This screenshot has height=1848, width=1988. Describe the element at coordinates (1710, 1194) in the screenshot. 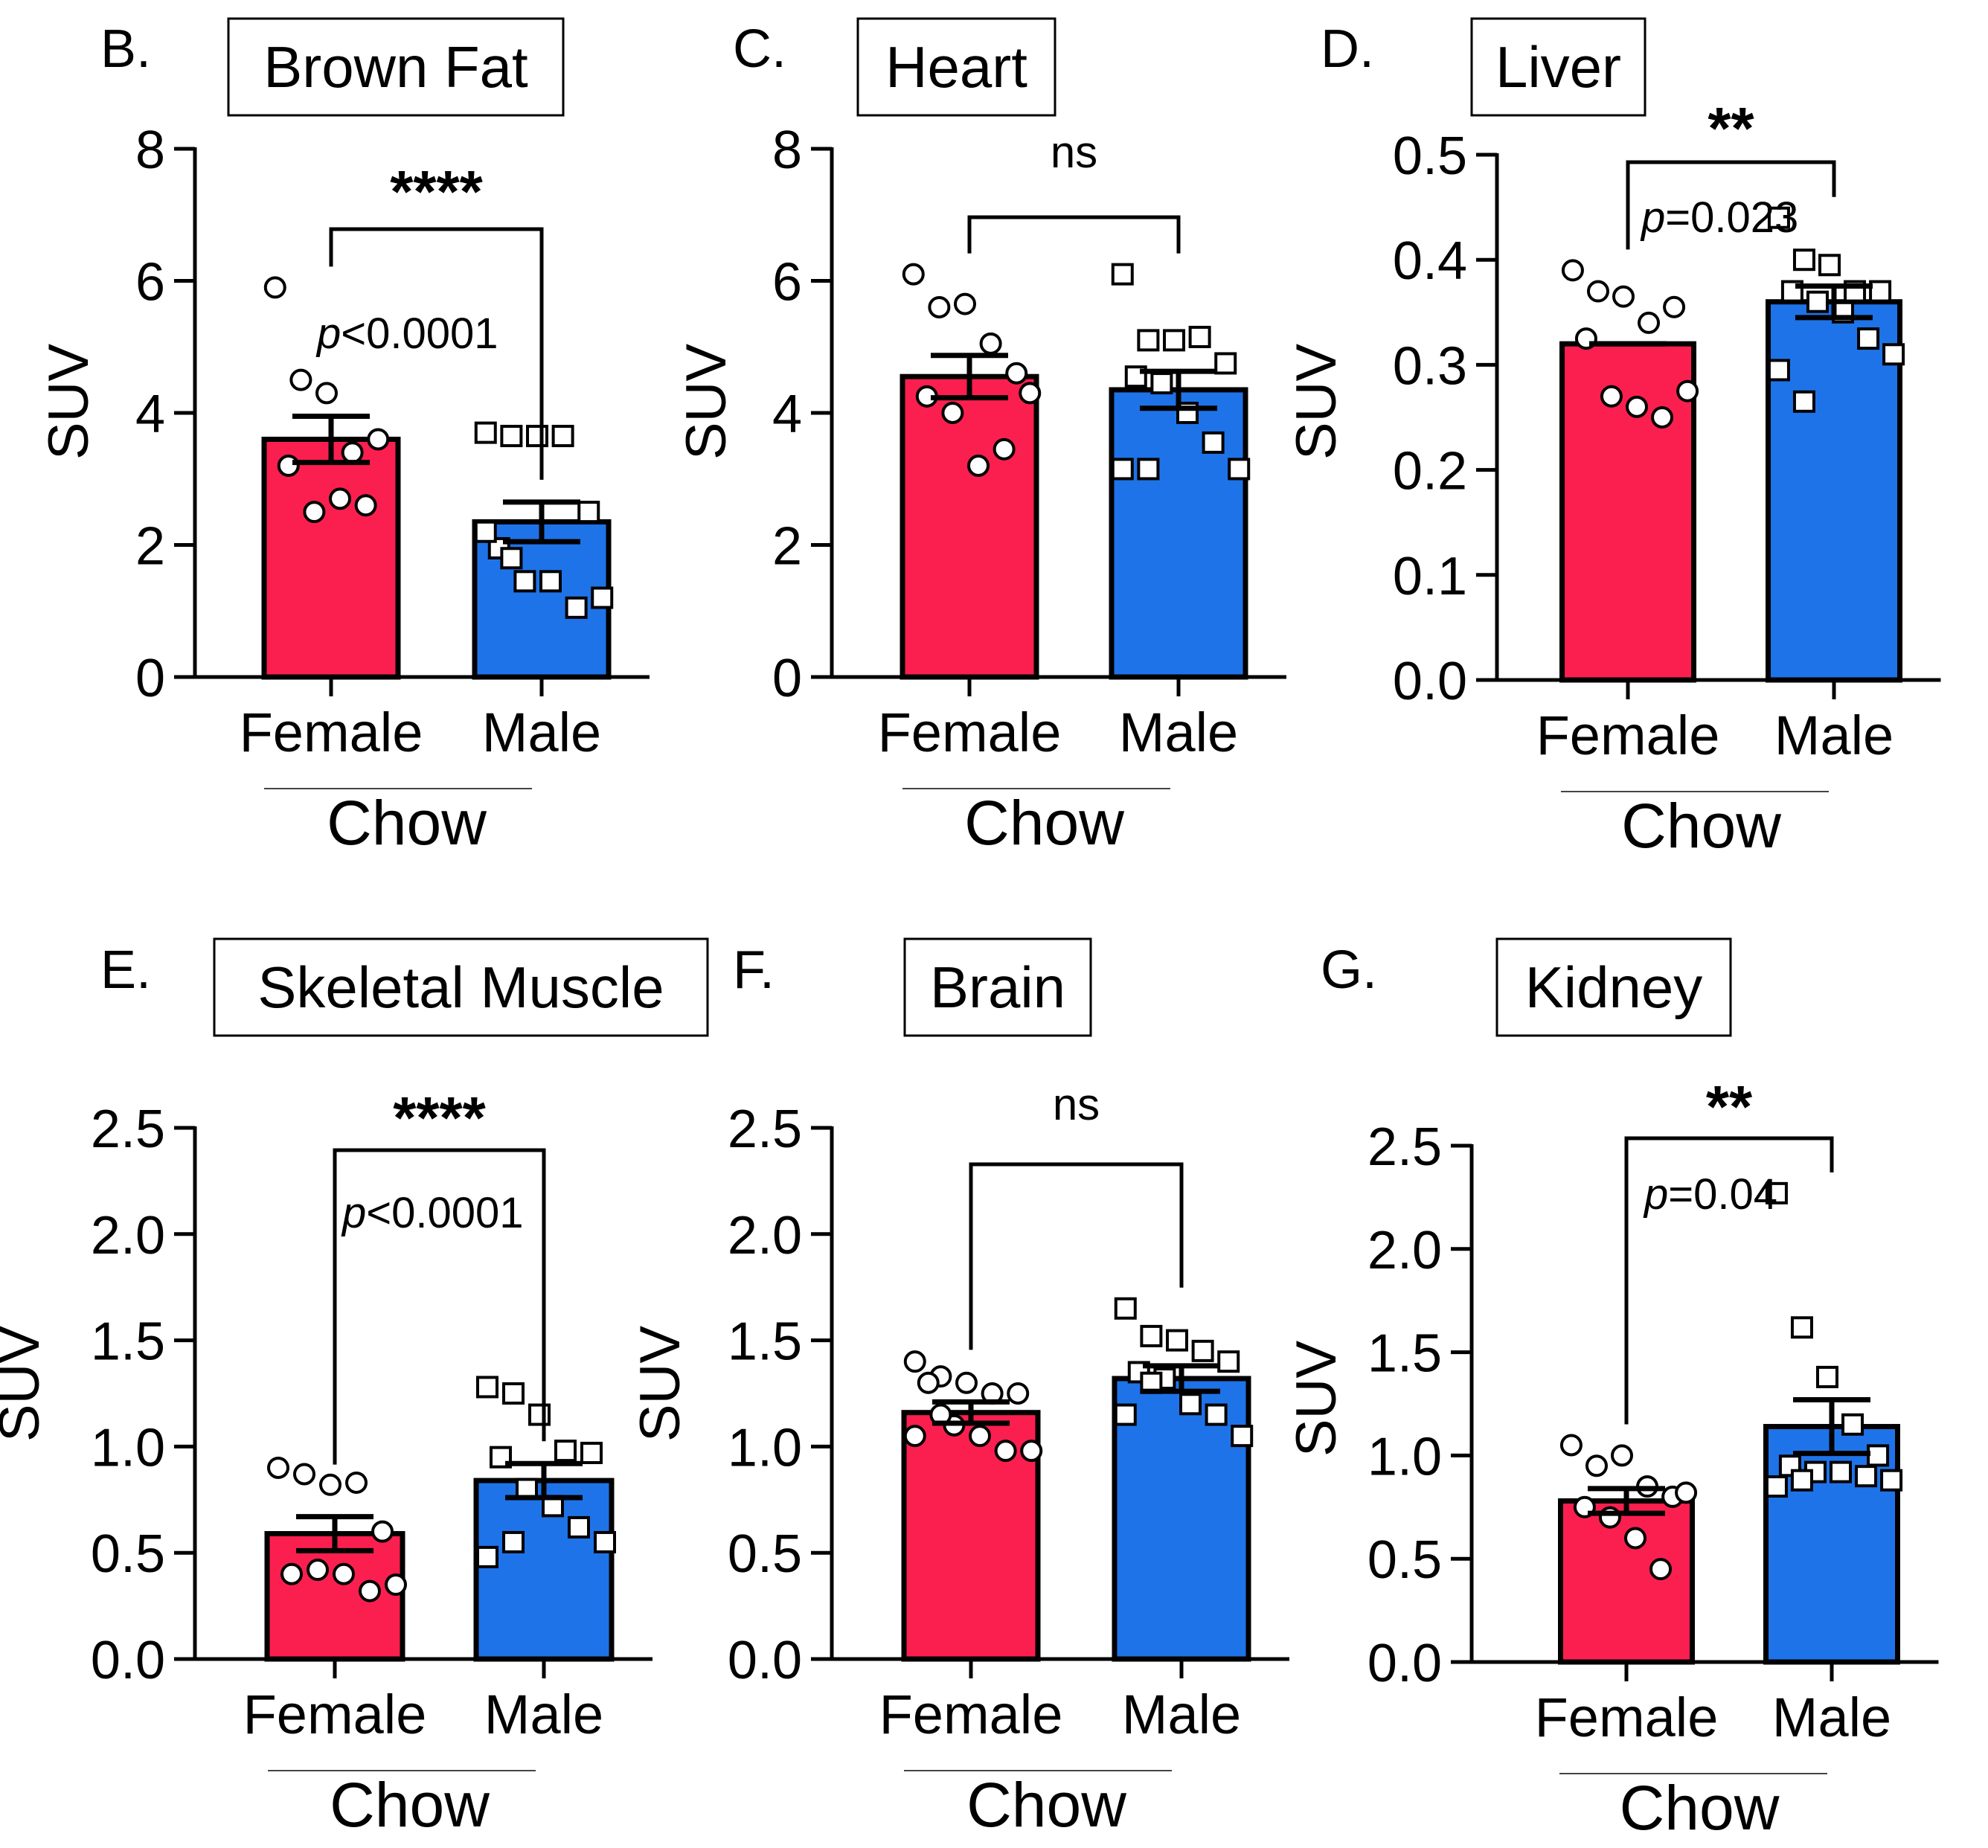

I see `p-value-label: p=0.04` at that location.